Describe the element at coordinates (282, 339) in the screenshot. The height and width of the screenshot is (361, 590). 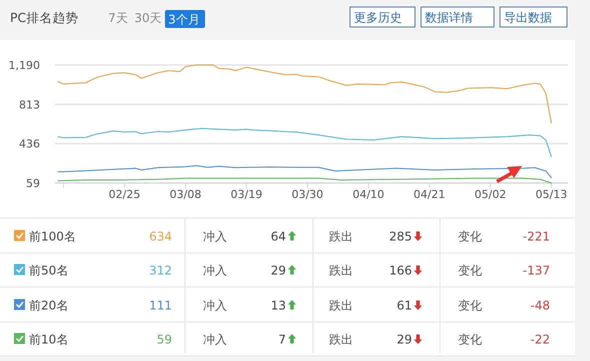
I see `text: 7` at that location.